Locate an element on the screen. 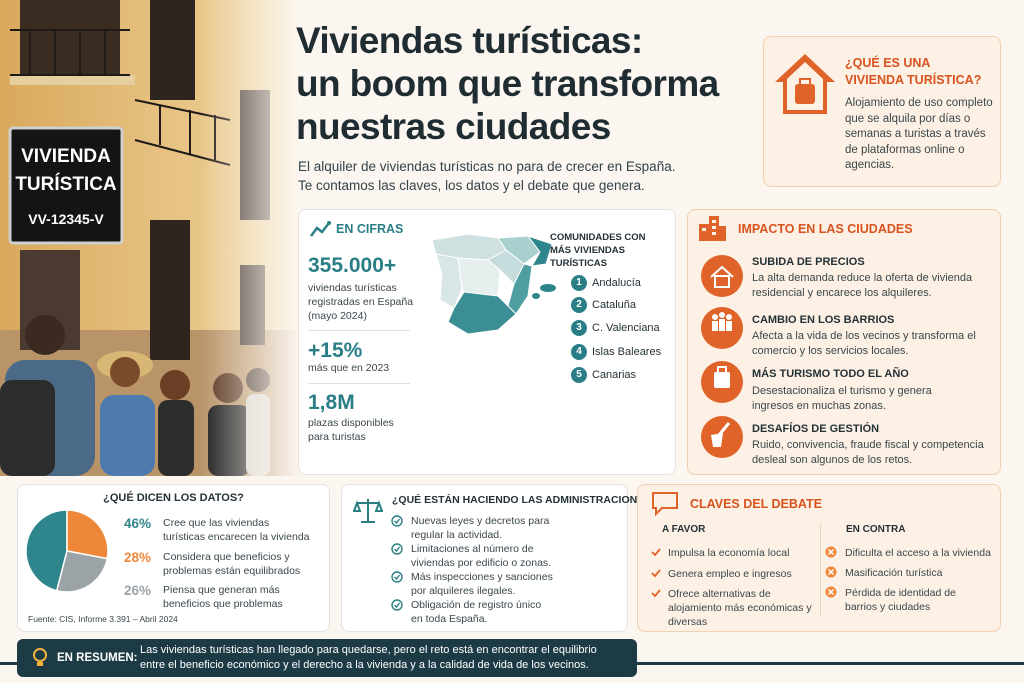  pct-label: 46% is located at coordinates (138, 523).